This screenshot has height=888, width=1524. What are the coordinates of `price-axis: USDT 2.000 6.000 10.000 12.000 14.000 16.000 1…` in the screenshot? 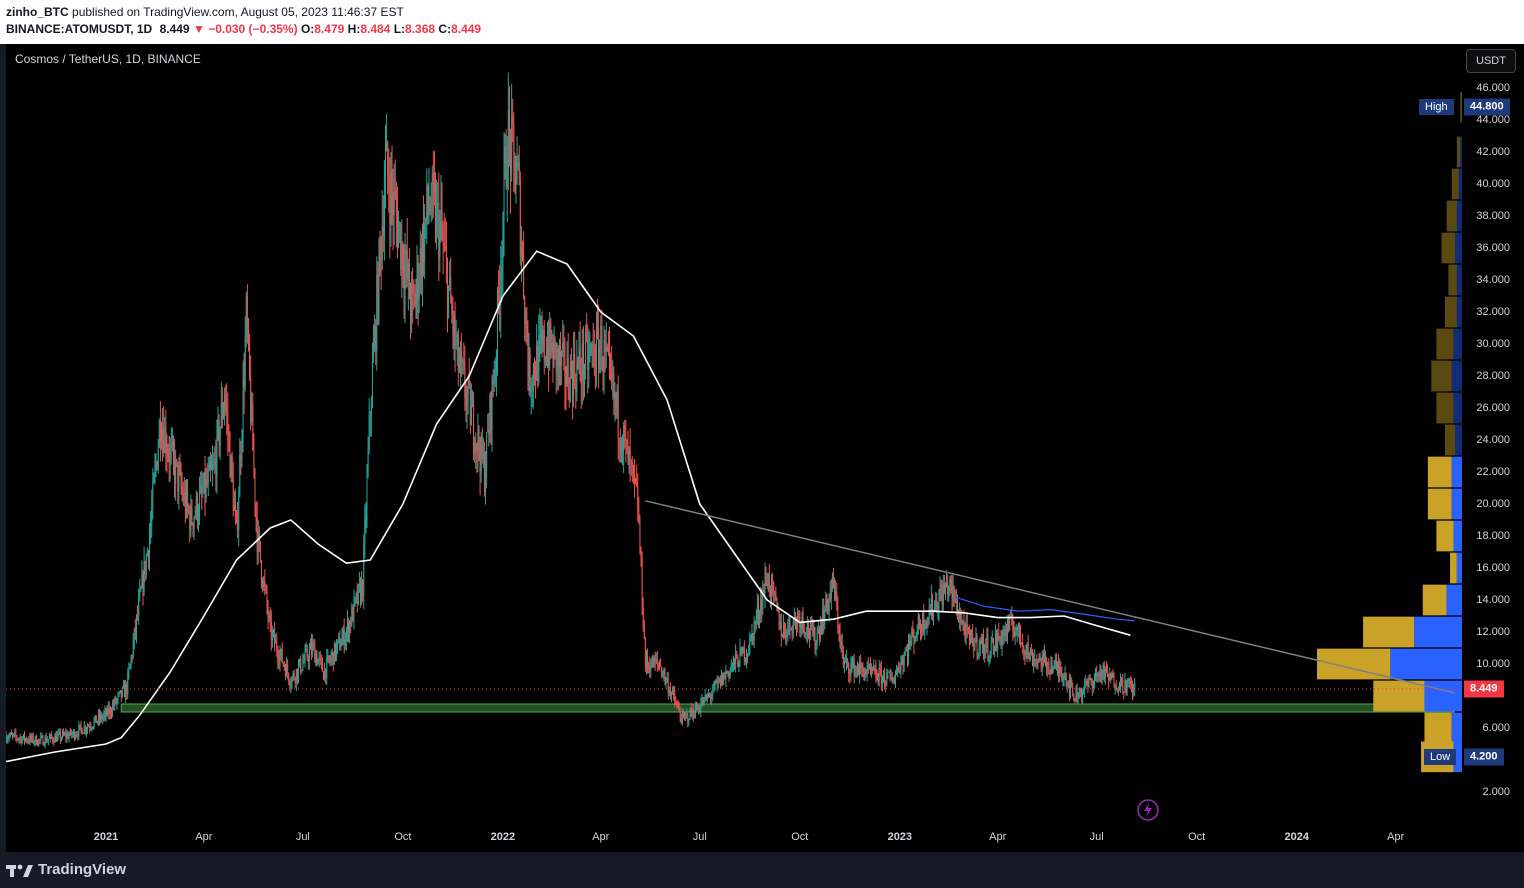 It's located at (1493, 448).